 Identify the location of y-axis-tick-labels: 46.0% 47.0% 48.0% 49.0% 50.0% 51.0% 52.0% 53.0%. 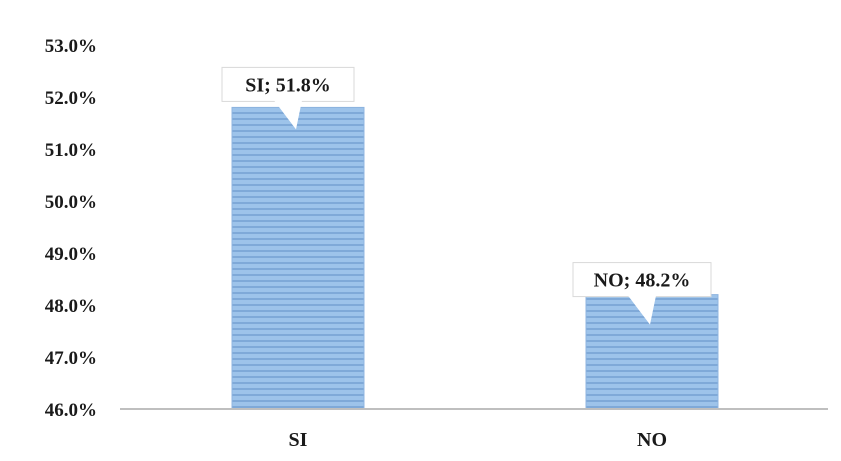
(71, 228).